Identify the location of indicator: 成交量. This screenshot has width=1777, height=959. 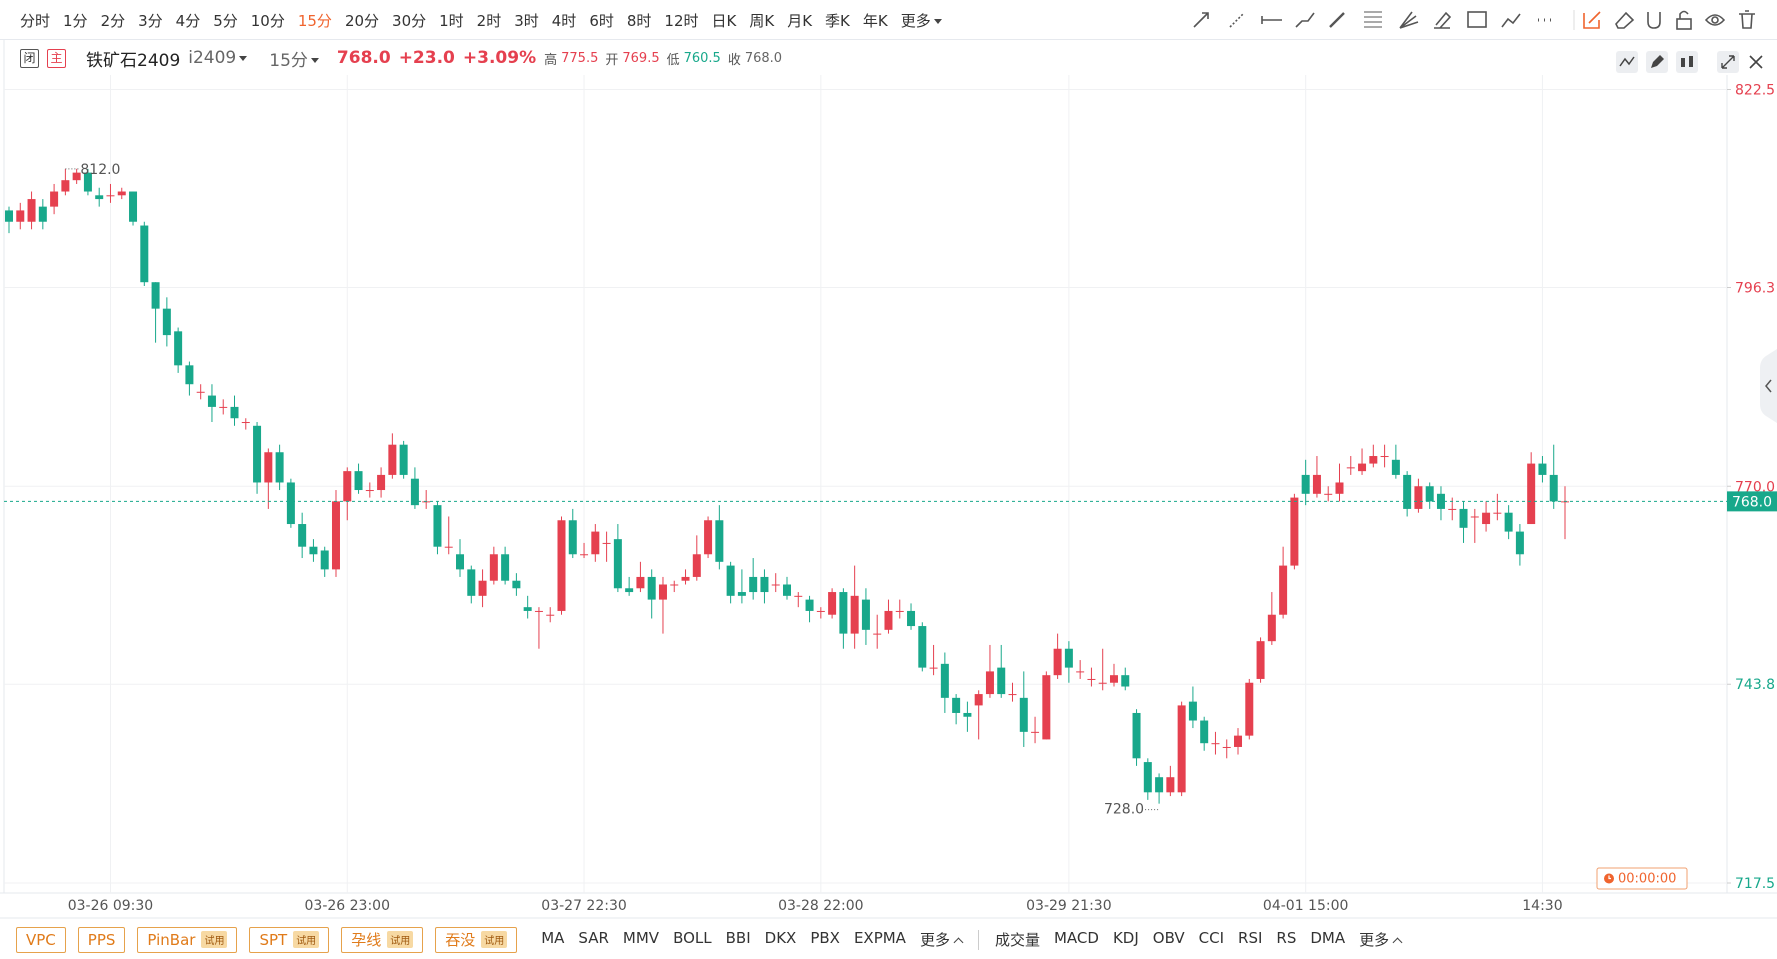
(1017, 940).